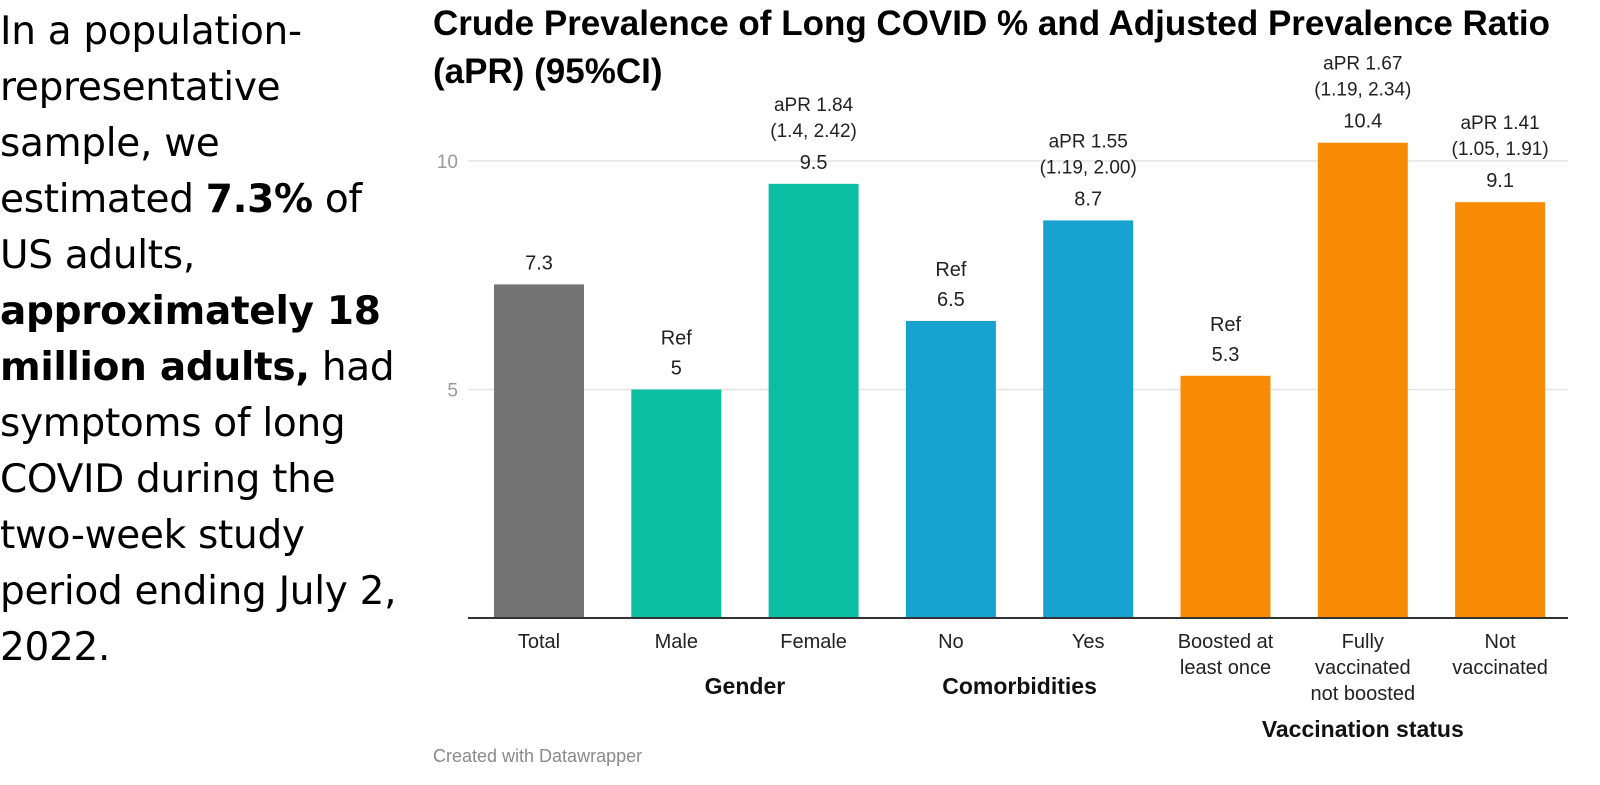  I want to click on x-tick-label: Yes, so click(1088, 642).